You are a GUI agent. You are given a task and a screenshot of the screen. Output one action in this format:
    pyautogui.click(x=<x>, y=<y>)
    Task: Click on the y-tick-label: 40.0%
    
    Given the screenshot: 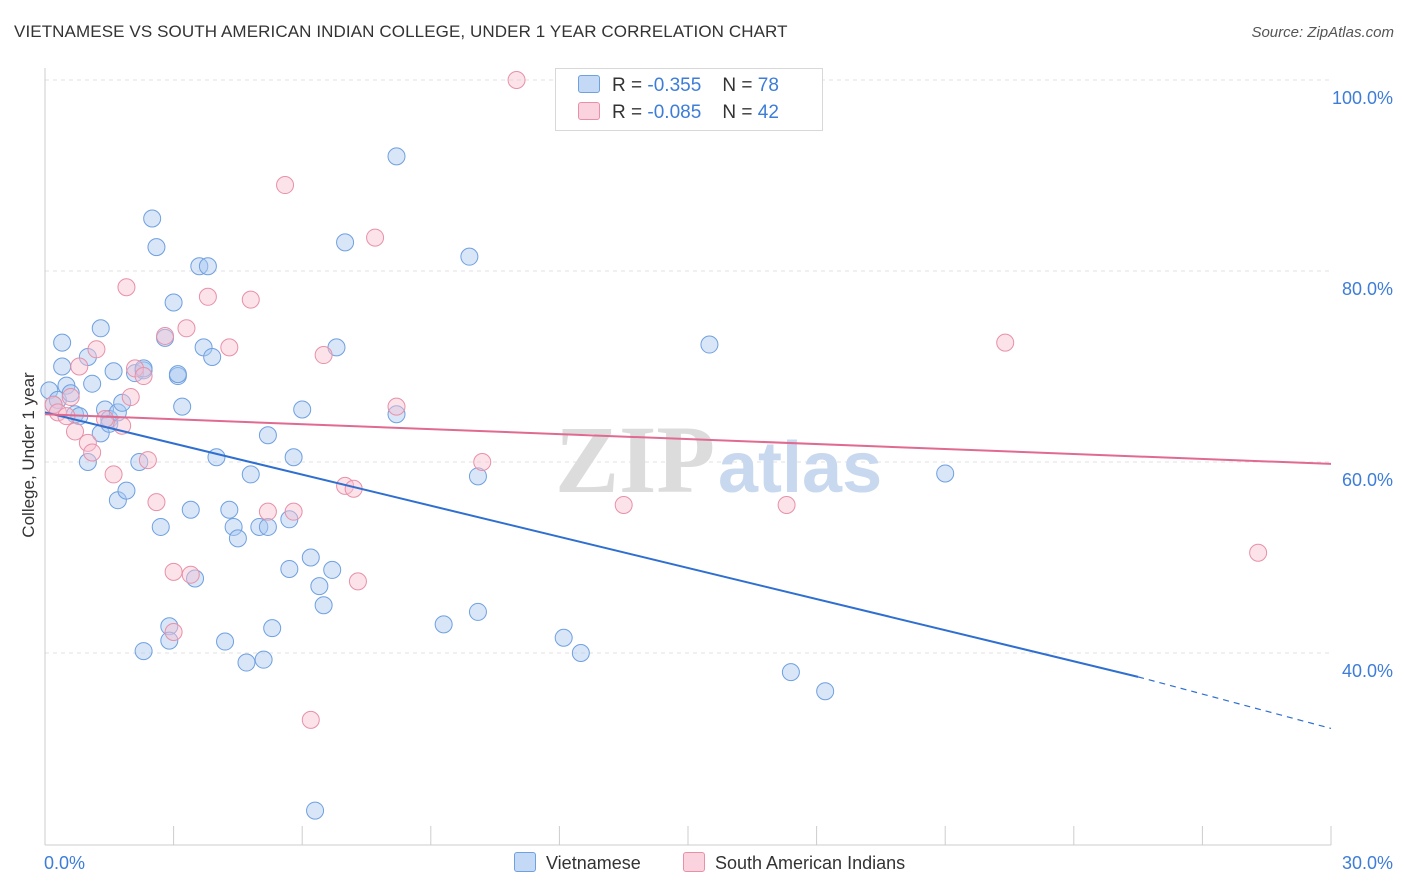 What is the action you would take?
    pyautogui.click(x=1367, y=671)
    